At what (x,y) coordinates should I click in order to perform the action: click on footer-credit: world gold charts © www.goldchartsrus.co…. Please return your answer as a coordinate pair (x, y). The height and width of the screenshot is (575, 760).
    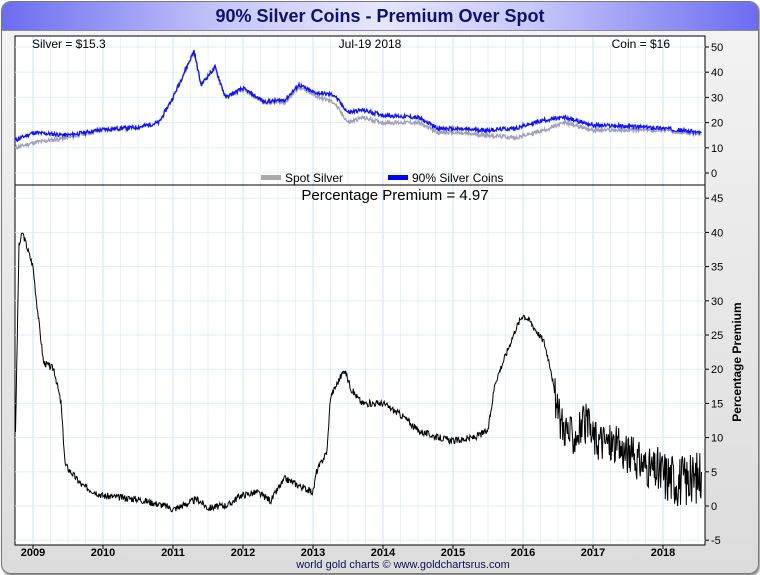
    Looking at the image, I should click on (402, 565).